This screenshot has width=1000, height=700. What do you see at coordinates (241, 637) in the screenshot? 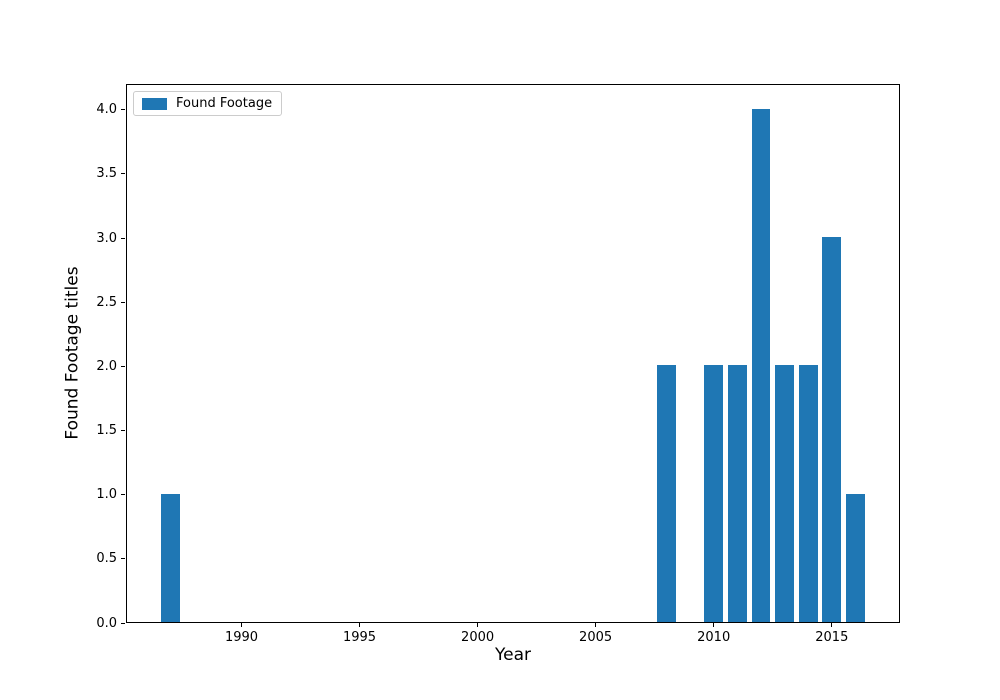
I see `x-tick-label-1990: 1990` at bounding box center [241, 637].